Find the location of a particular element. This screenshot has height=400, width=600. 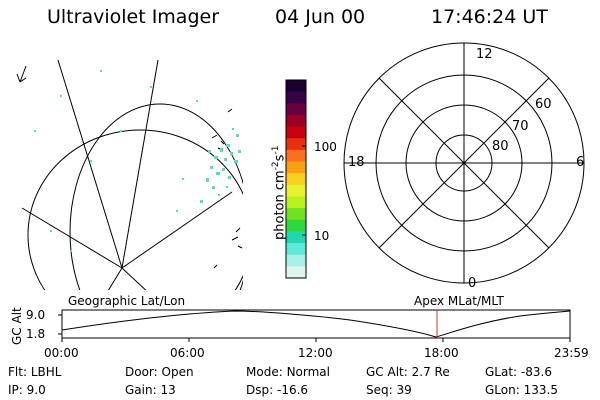

polar-ring-60: 60 is located at coordinates (543, 104).